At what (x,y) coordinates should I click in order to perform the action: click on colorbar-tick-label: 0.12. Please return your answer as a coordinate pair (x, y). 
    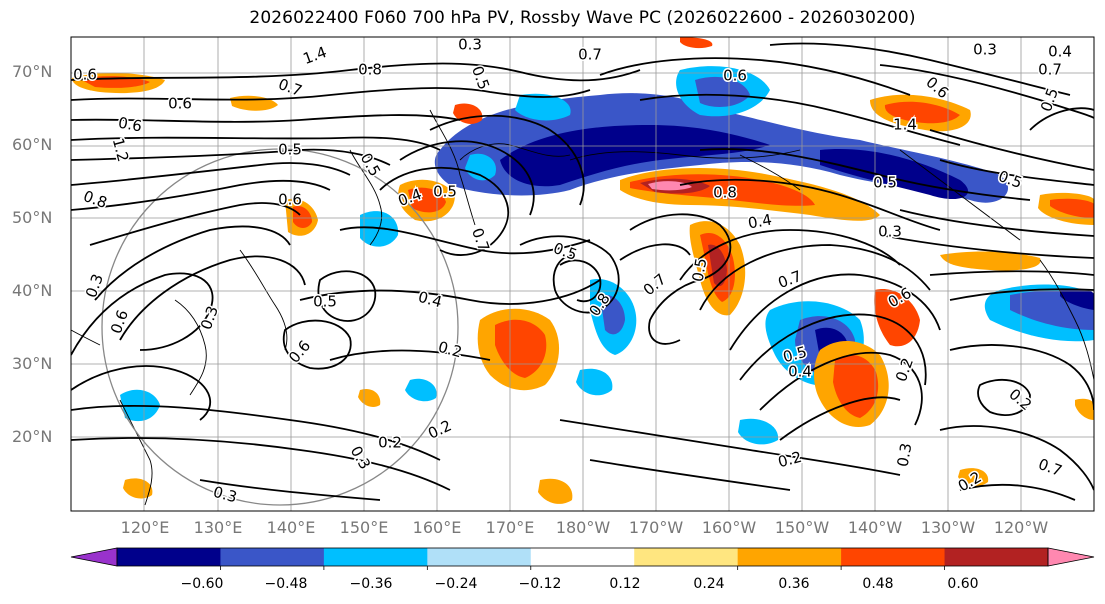
    Looking at the image, I should click on (625, 584).